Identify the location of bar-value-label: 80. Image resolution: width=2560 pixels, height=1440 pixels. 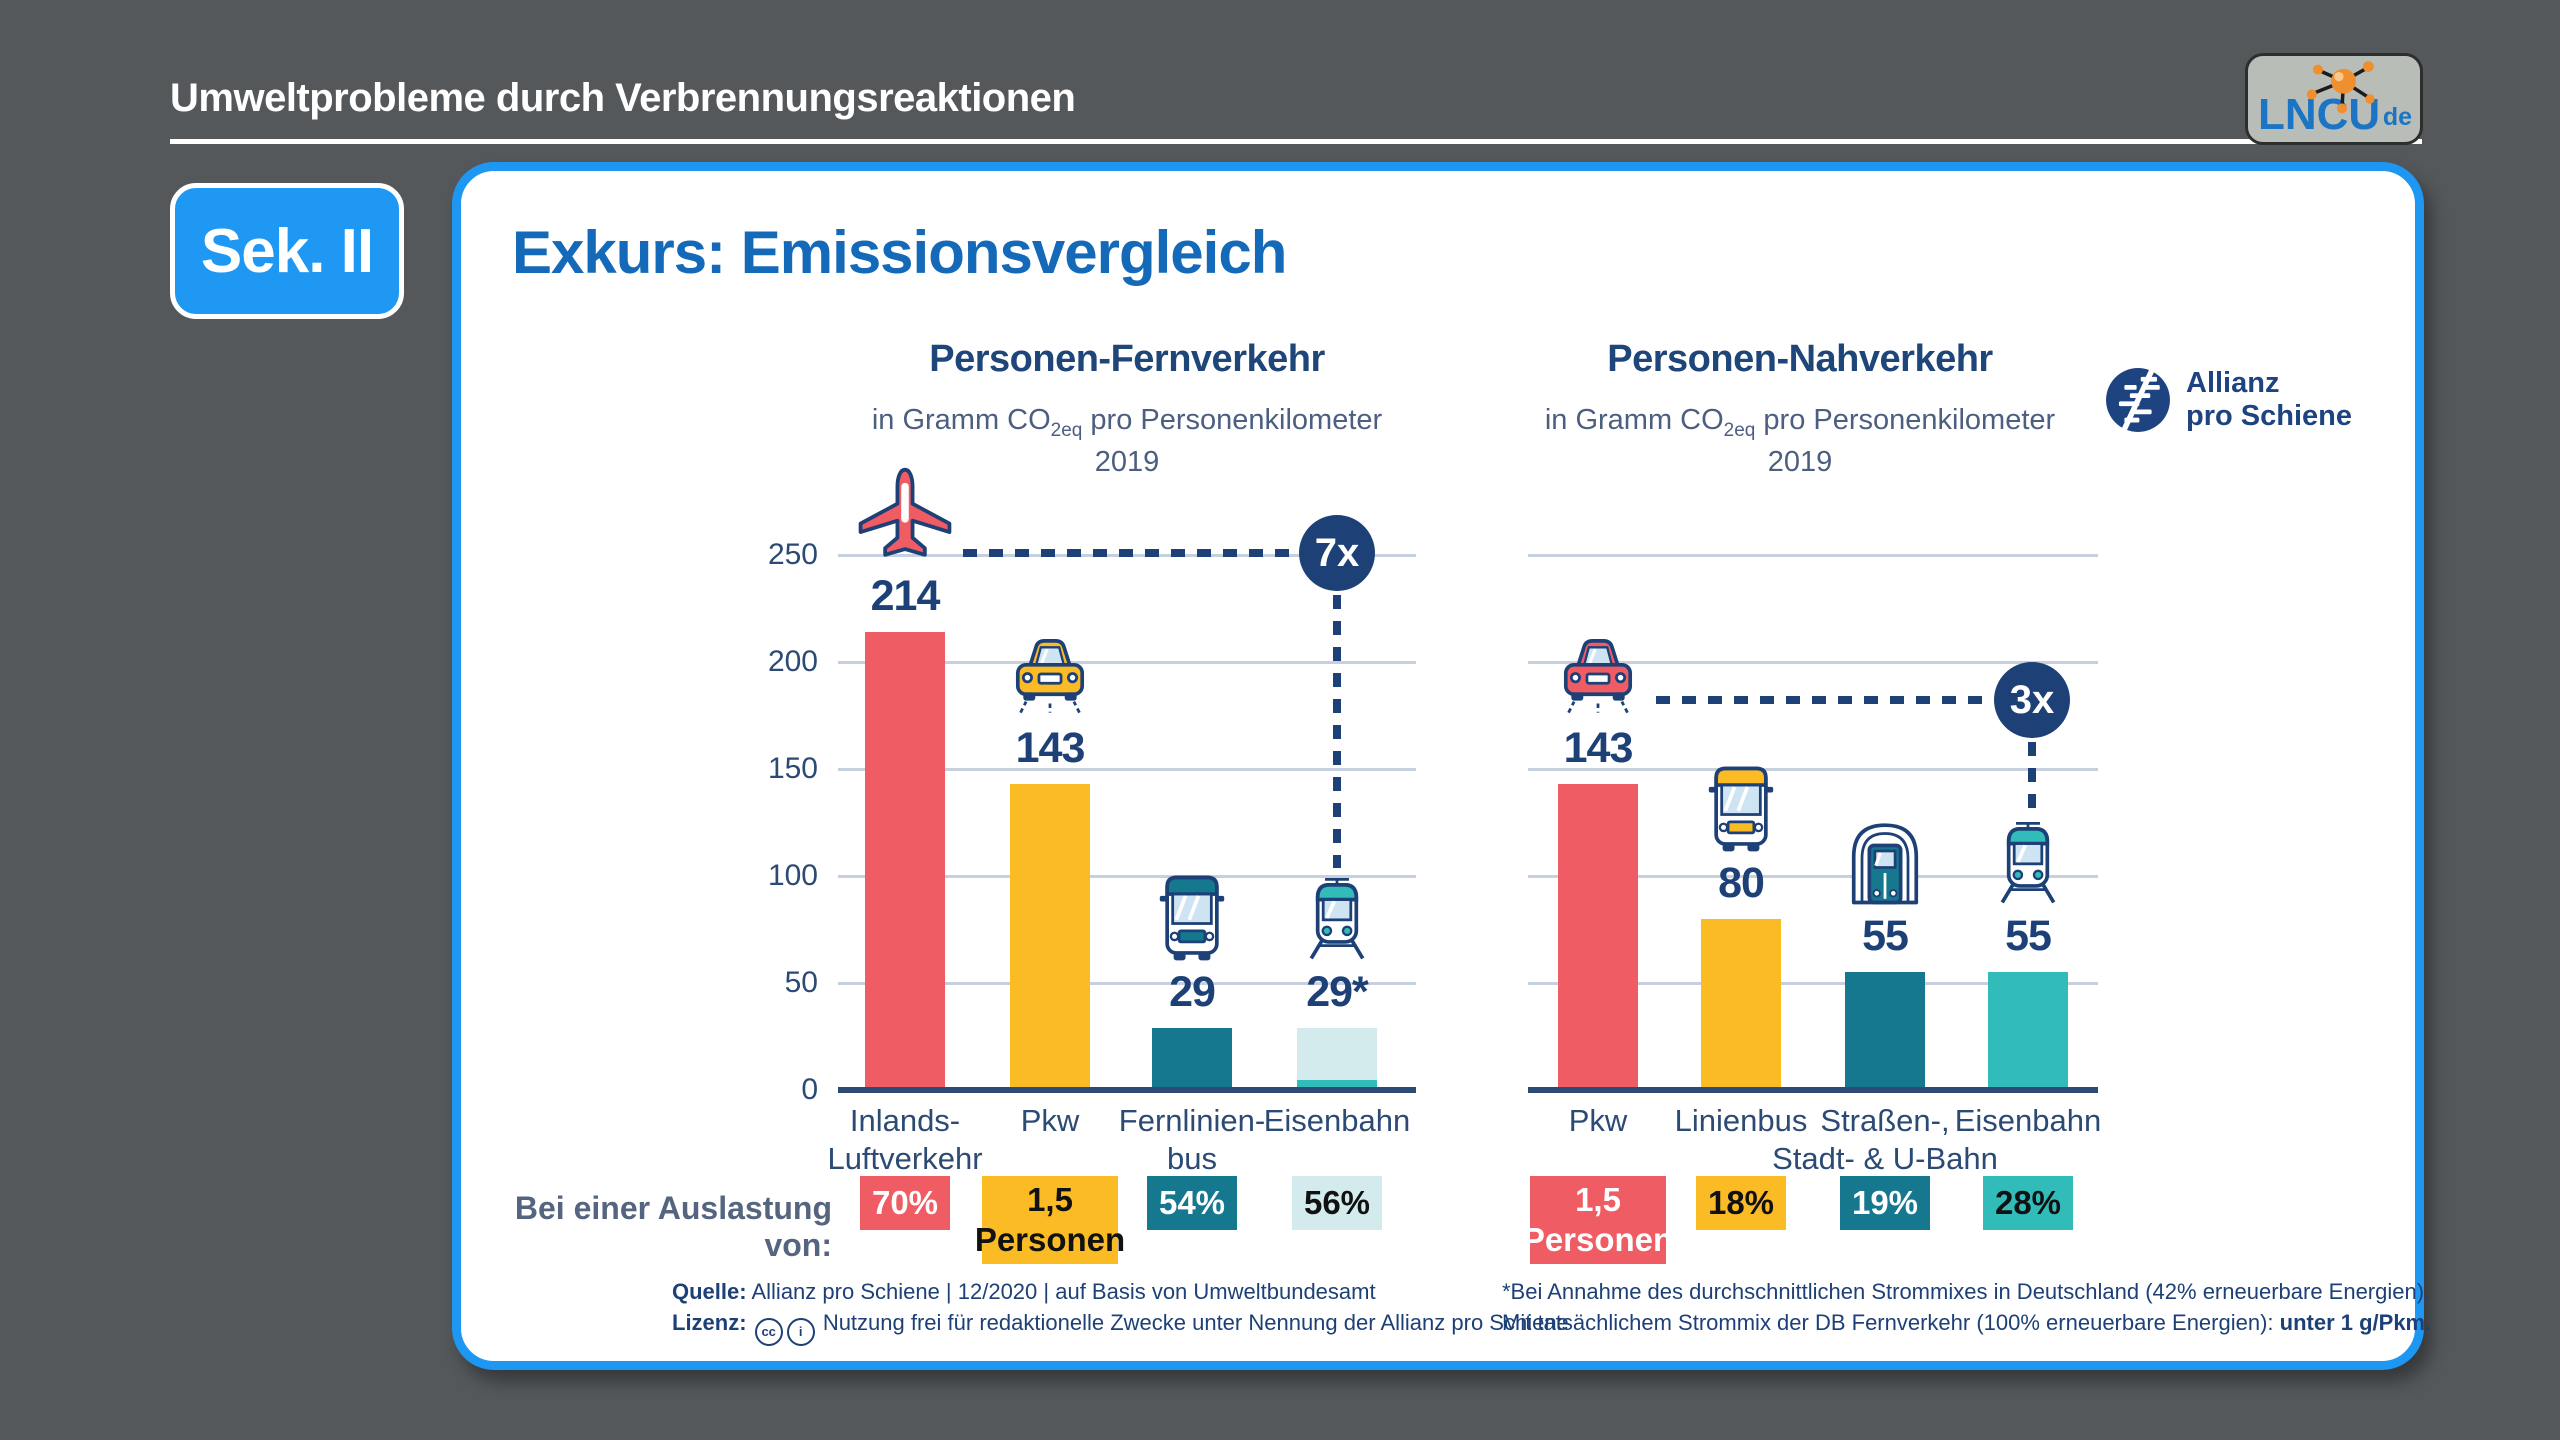
(1741, 883).